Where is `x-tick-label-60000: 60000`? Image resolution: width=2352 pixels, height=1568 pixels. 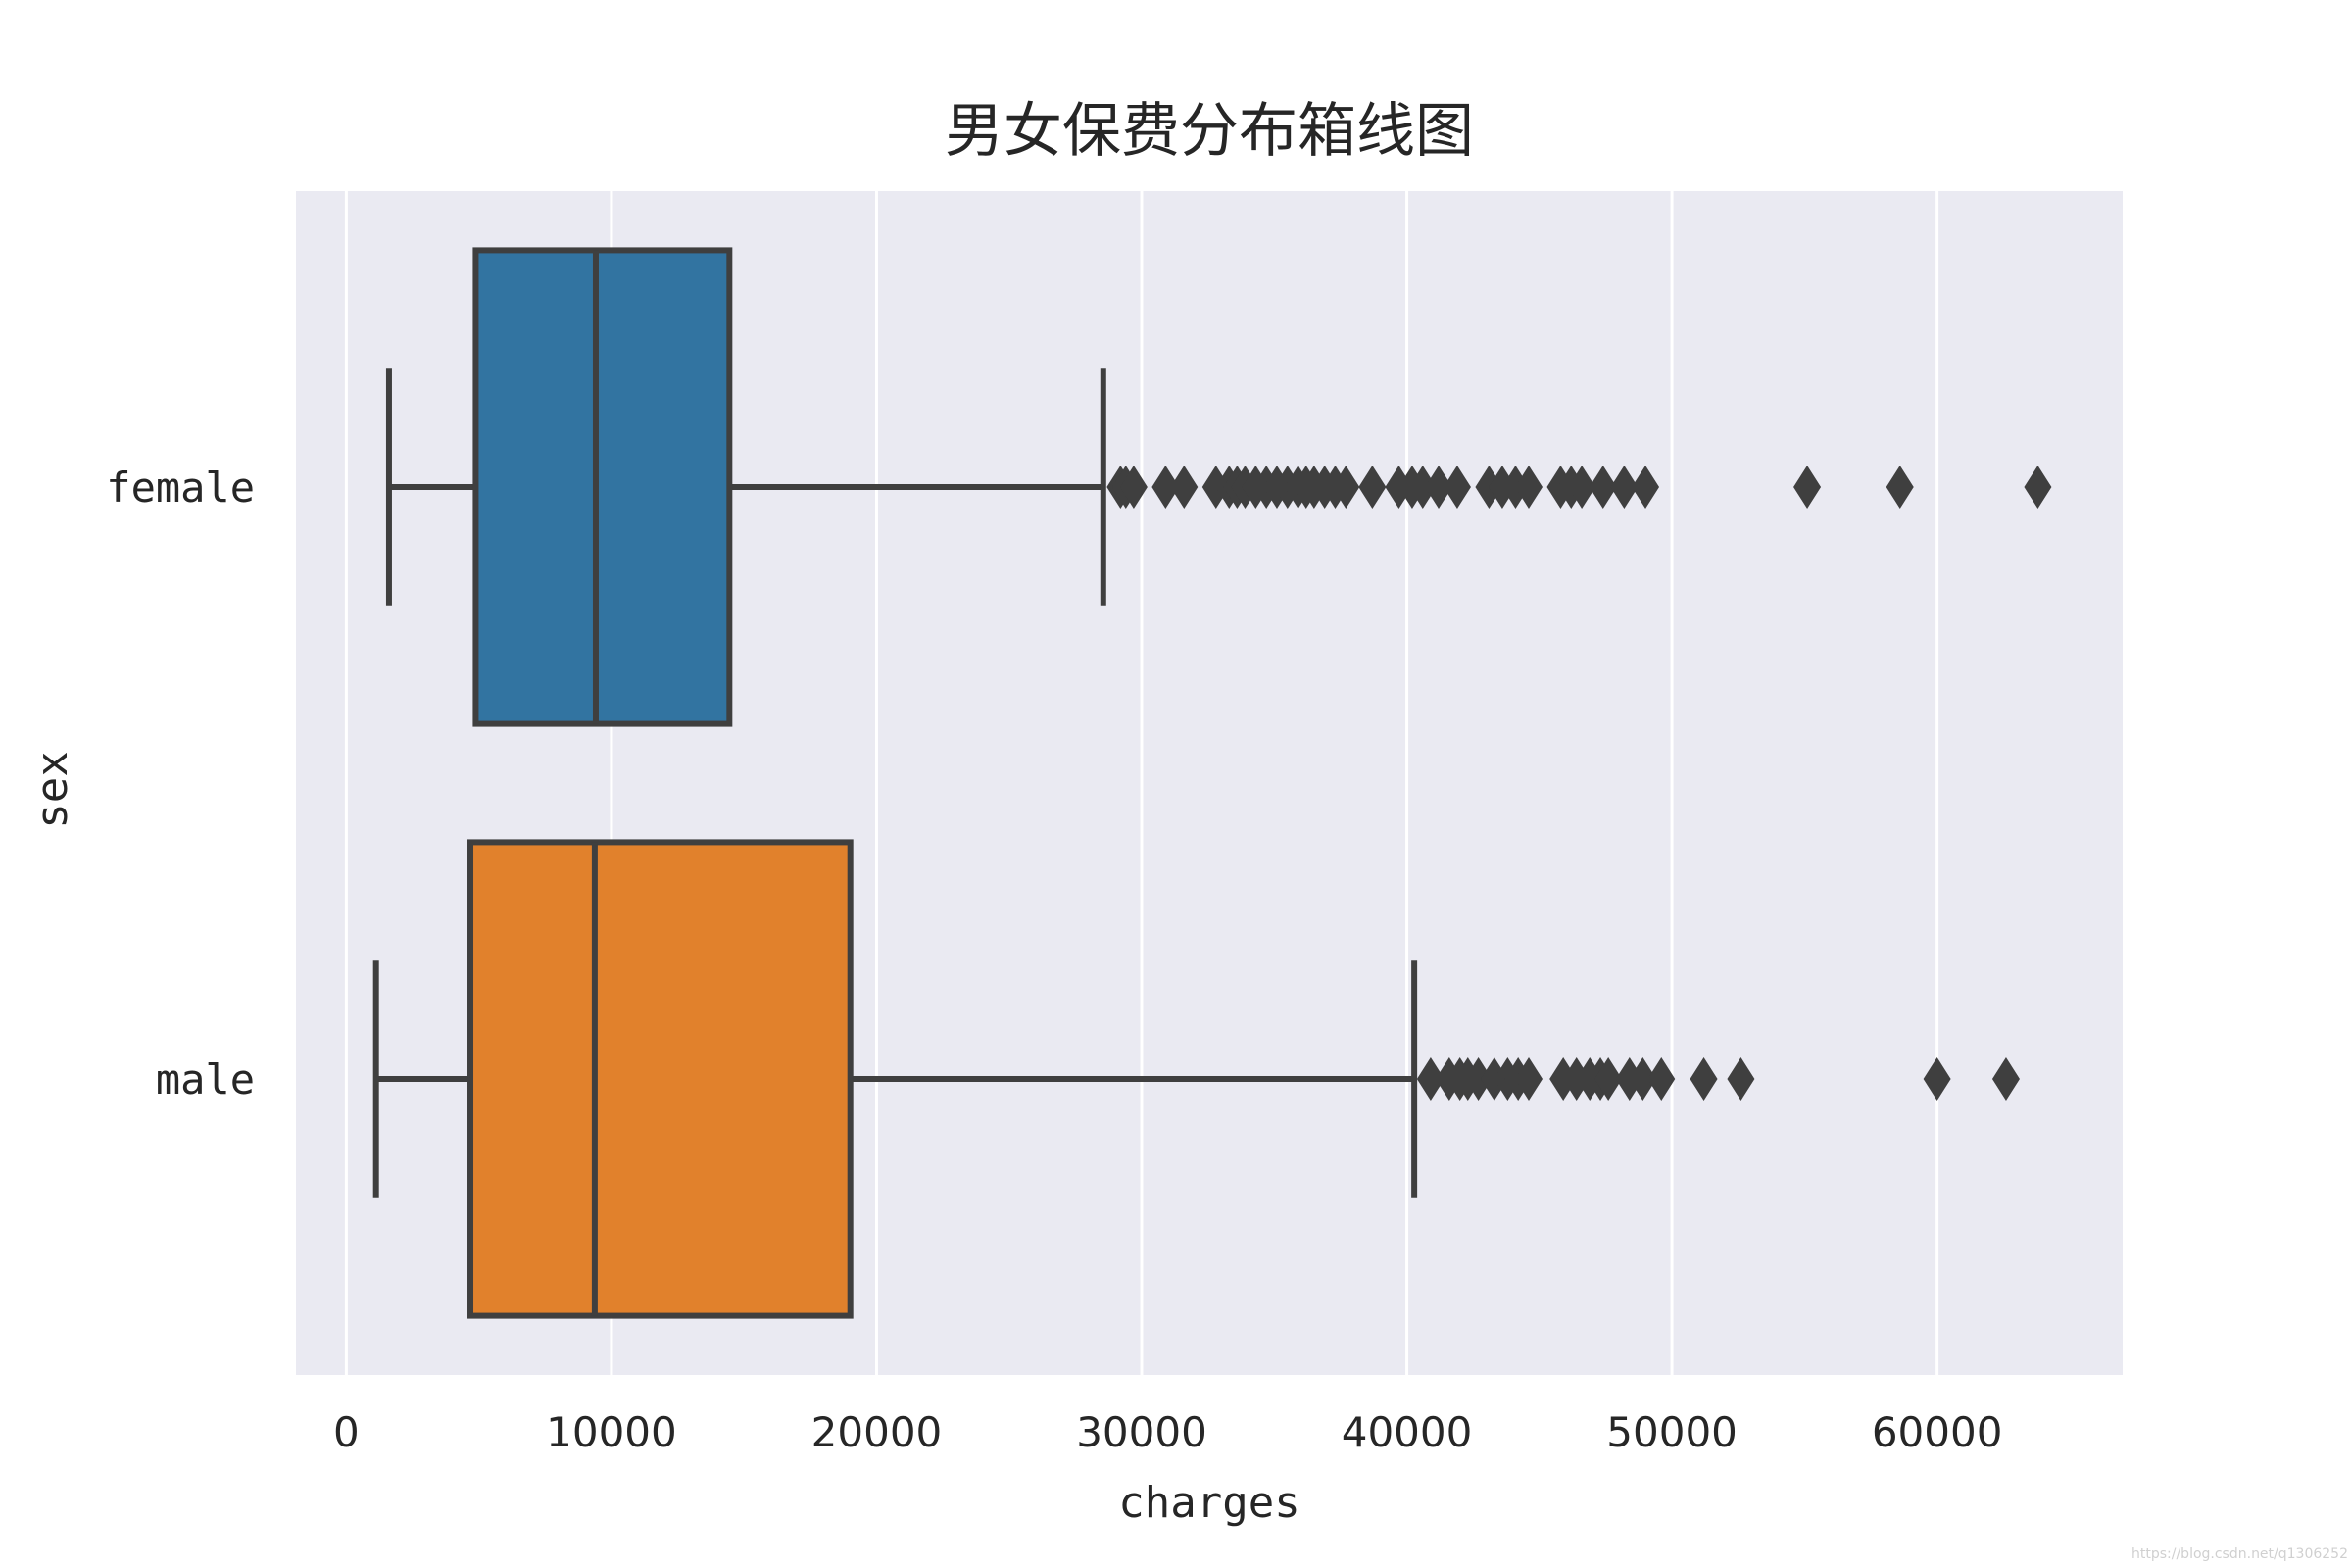
x-tick-label-60000: 60000 is located at coordinates (1937, 1432).